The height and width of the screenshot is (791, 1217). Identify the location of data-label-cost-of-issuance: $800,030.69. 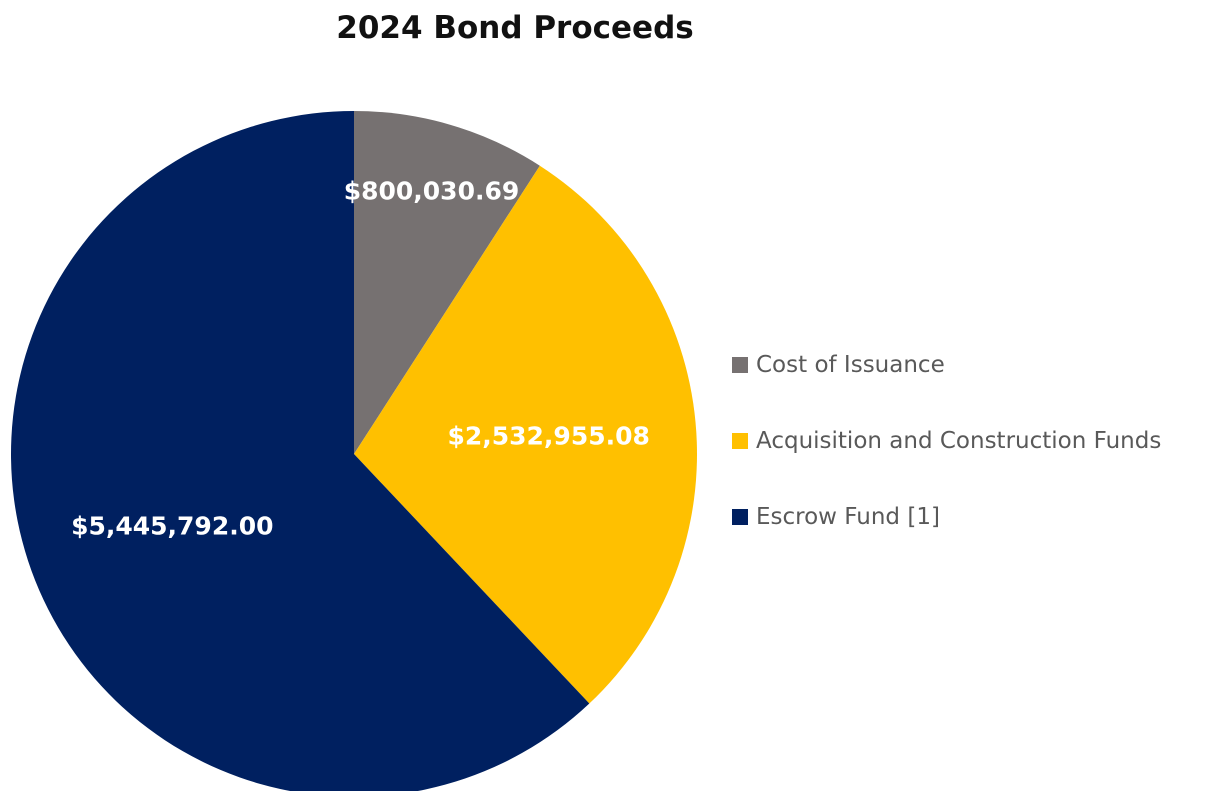
(432, 190).